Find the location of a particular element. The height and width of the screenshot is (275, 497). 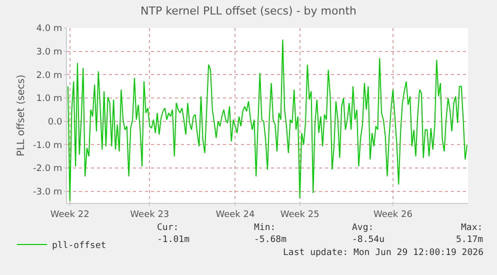

y-tick-label: 3.0 m is located at coordinates (49, 52).